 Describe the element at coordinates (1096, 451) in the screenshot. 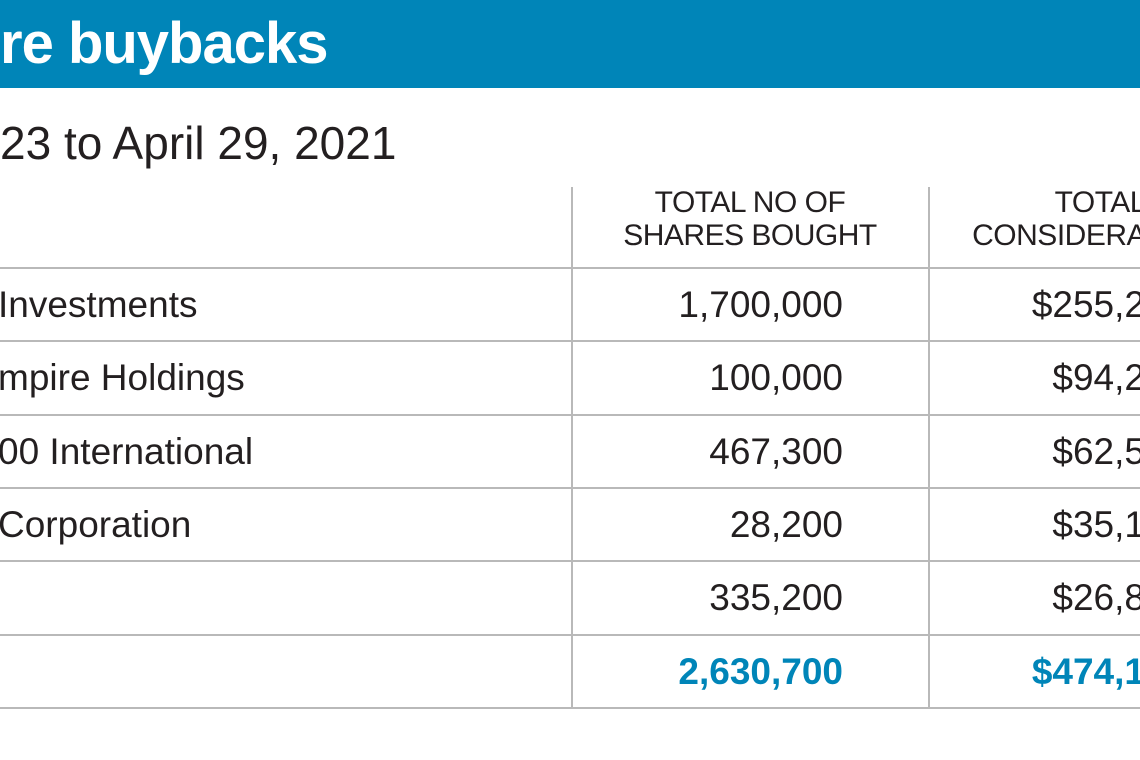

I see `consideration: $62,5` at that location.